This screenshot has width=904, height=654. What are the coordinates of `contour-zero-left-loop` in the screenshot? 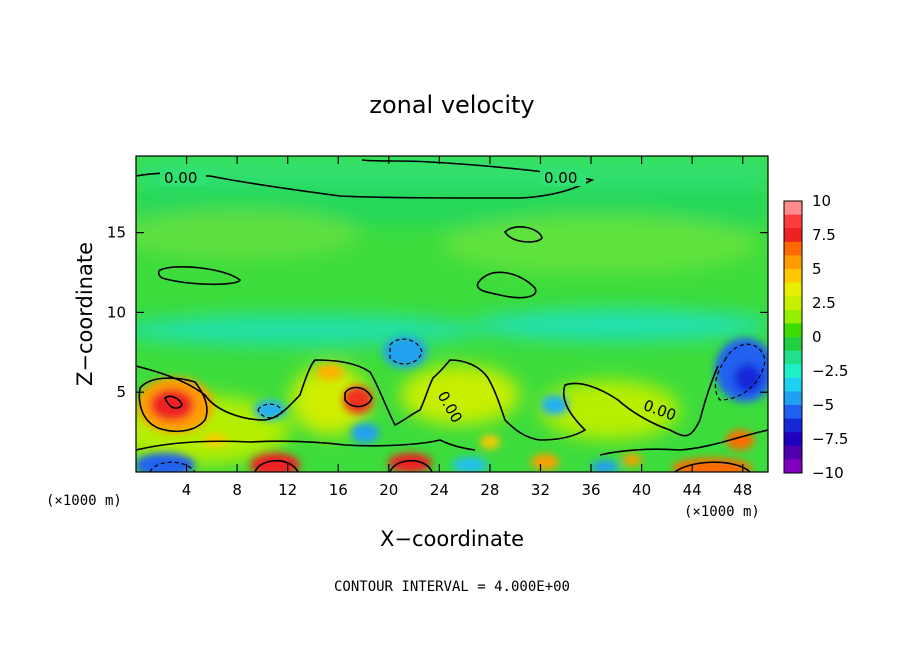 It's located at (199, 276).